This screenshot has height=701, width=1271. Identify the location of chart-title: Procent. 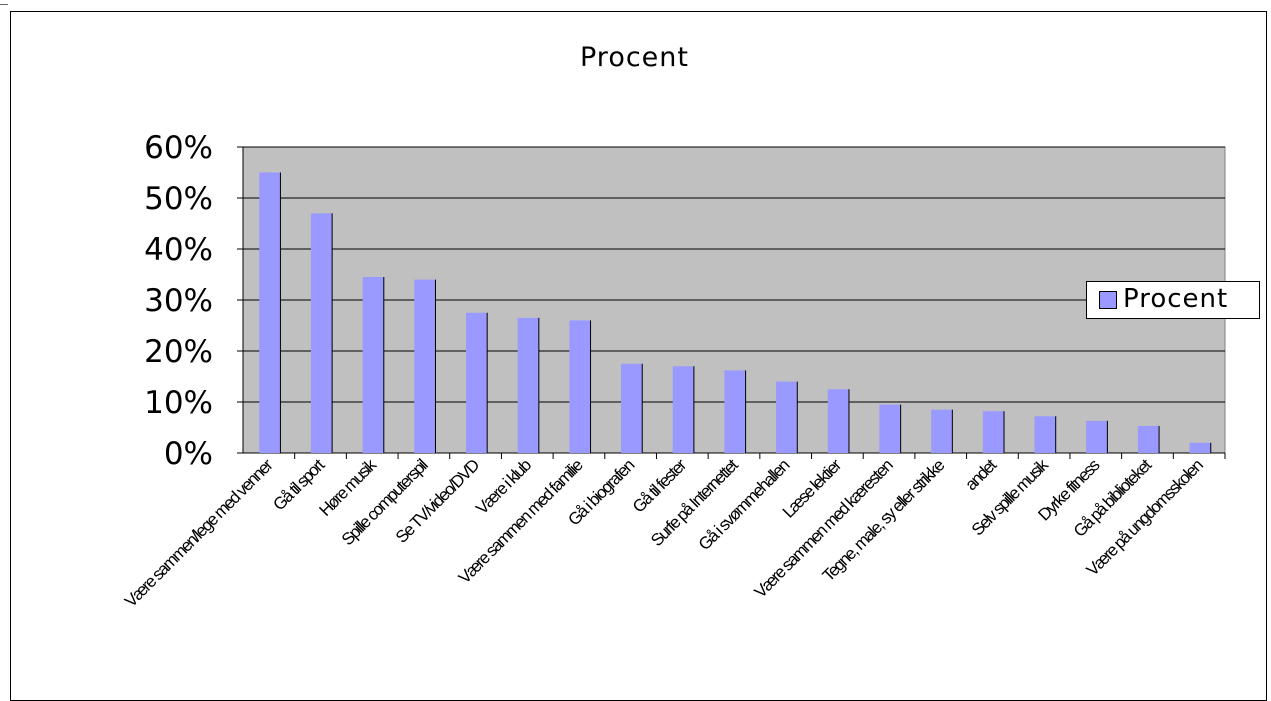
(634, 57).